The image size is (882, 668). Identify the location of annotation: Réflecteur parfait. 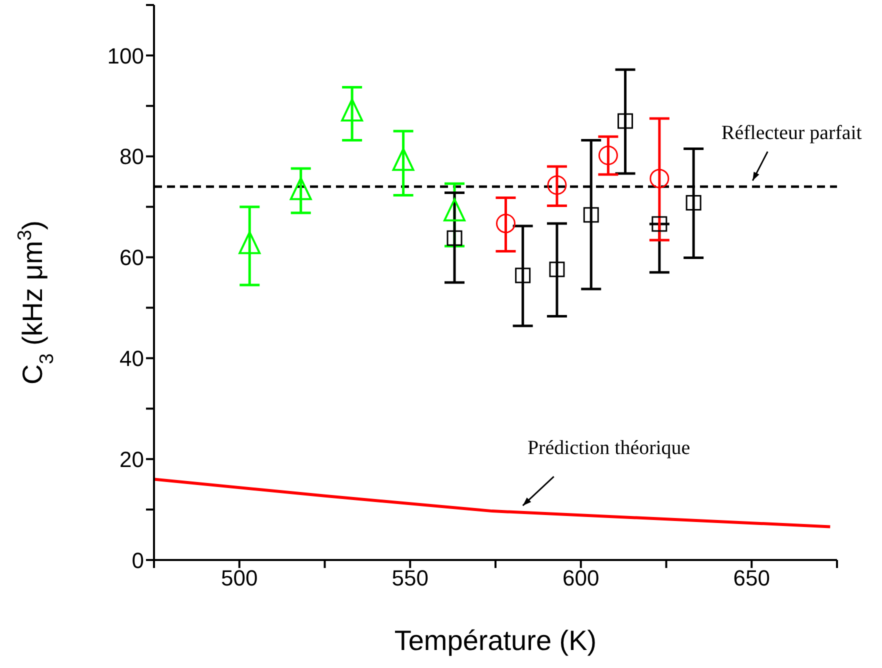
(791, 133).